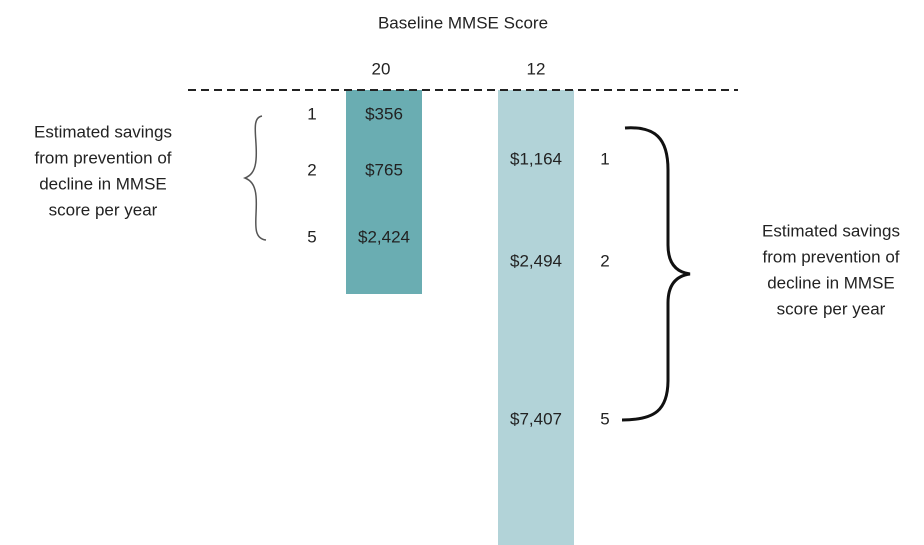  Describe the element at coordinates (536, 68) in the screenshot. I see `column-label: 12` at that location.